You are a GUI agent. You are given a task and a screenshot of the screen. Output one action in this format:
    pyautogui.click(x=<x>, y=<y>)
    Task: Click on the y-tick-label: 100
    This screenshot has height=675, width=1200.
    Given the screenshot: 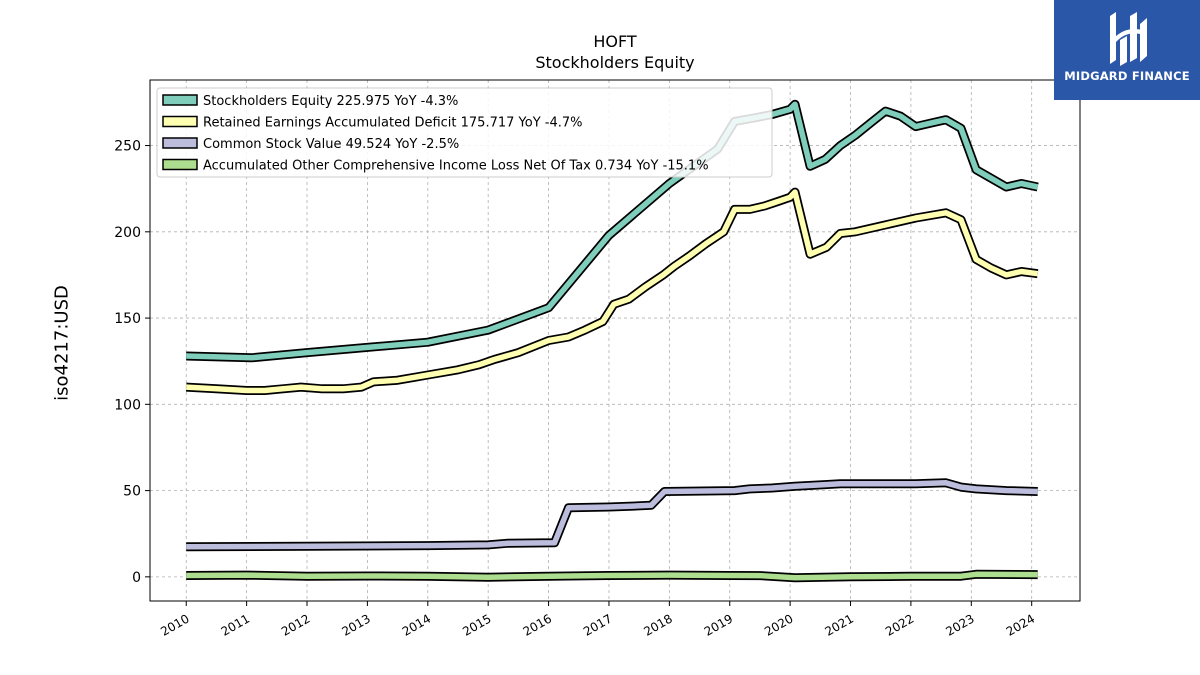 What is the action you would take?
    pyautogui.click(x=127, y=405)
    